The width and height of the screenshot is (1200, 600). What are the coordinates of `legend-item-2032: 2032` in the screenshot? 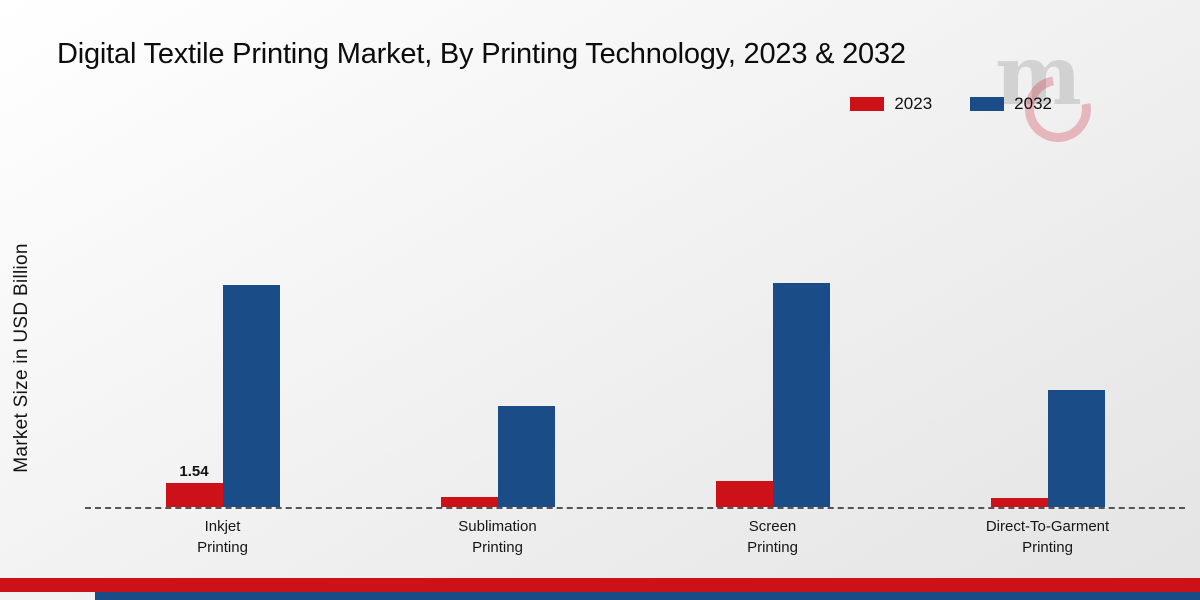 It's located at (1011, 104).